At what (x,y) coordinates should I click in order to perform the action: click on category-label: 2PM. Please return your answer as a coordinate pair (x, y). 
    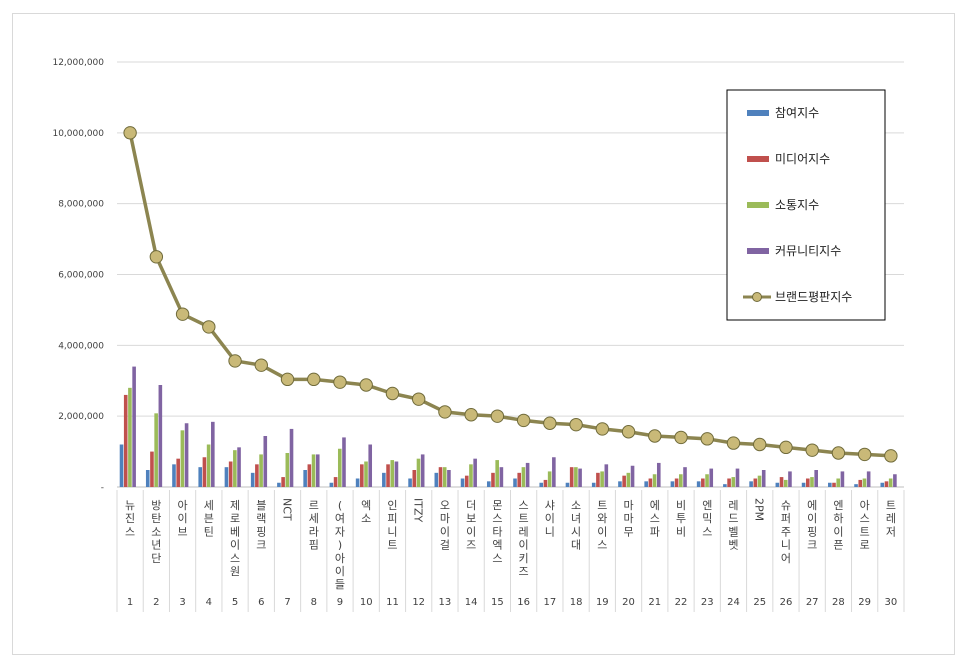
    Looking at the image, I should click on (759, 509).